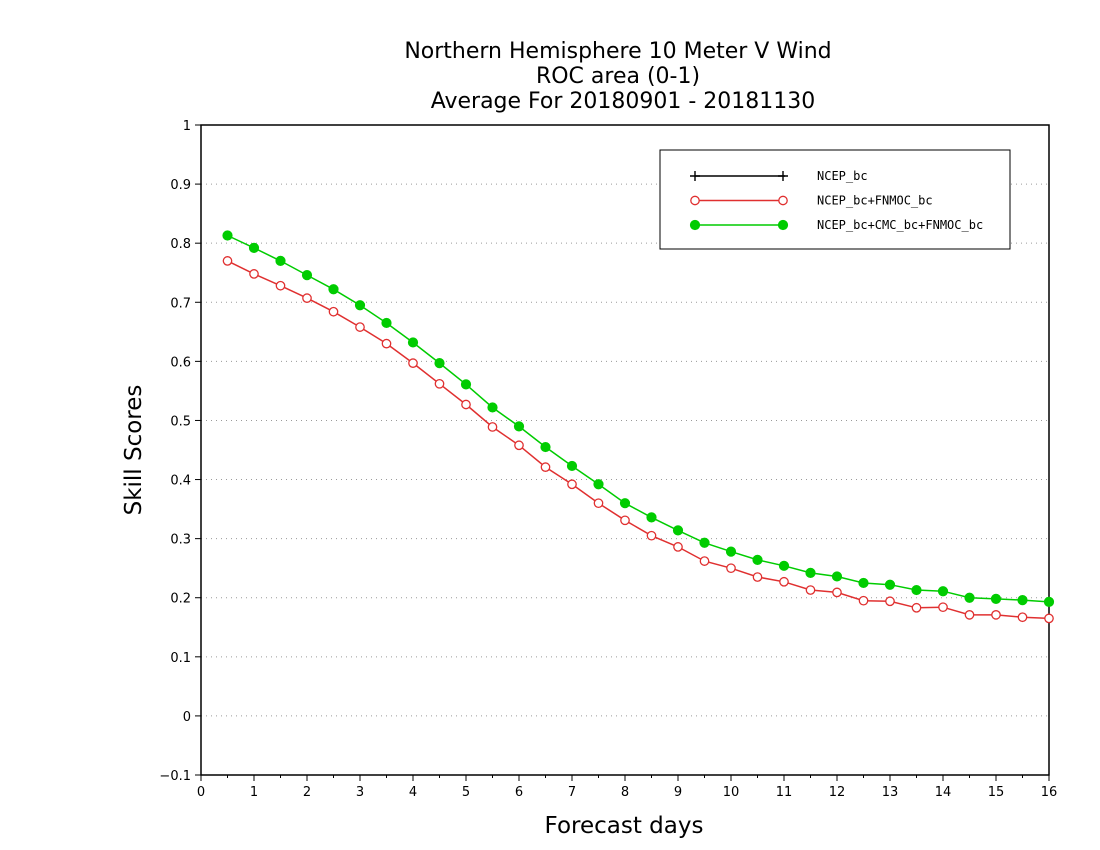  I want to click on x-tick-label: 8, so click(625, 792).